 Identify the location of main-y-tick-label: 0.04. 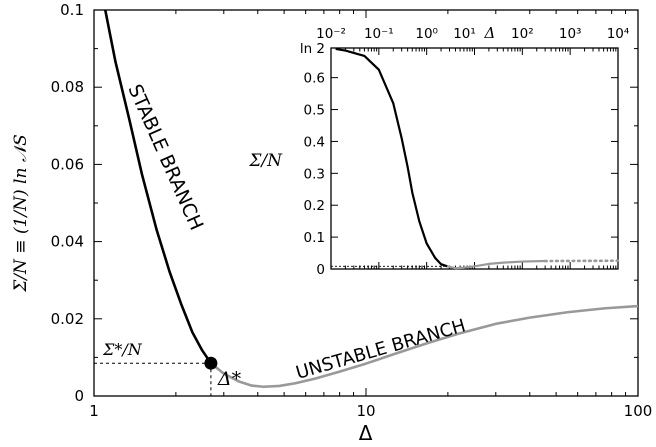
(67, 242).